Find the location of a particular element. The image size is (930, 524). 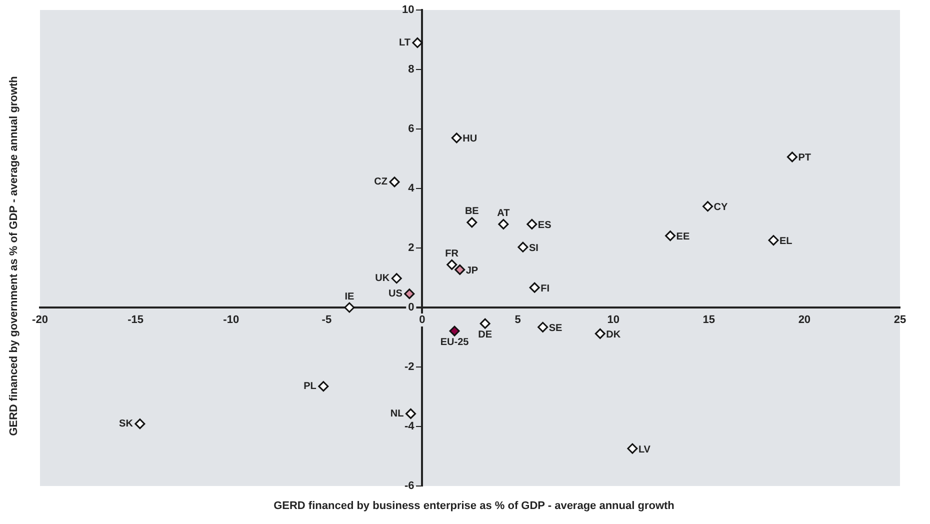

x-tick-label: 0 is located at coordinates (422, 320).